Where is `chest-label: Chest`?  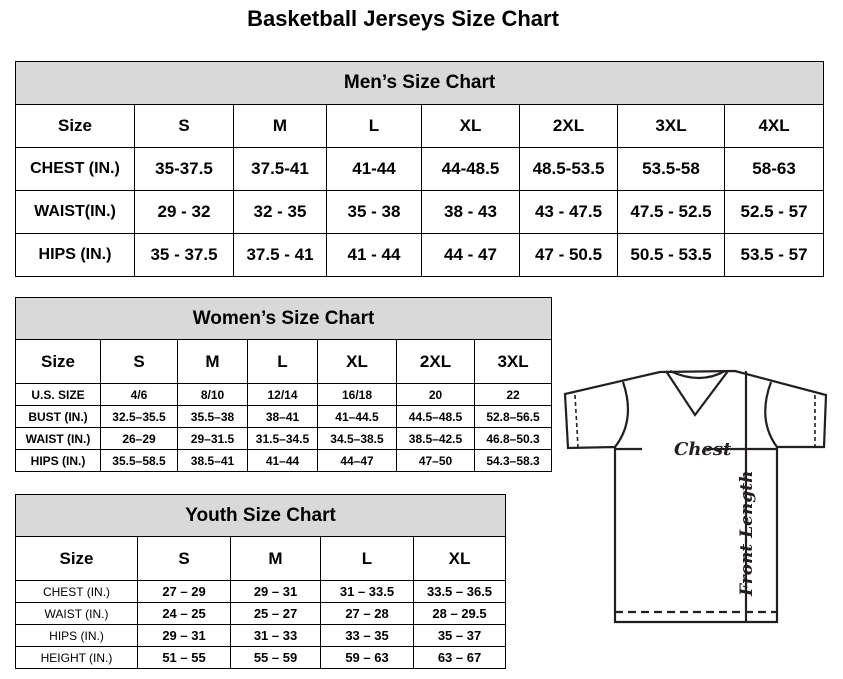 chest-label: Chest is located at coordinates (703, 449).